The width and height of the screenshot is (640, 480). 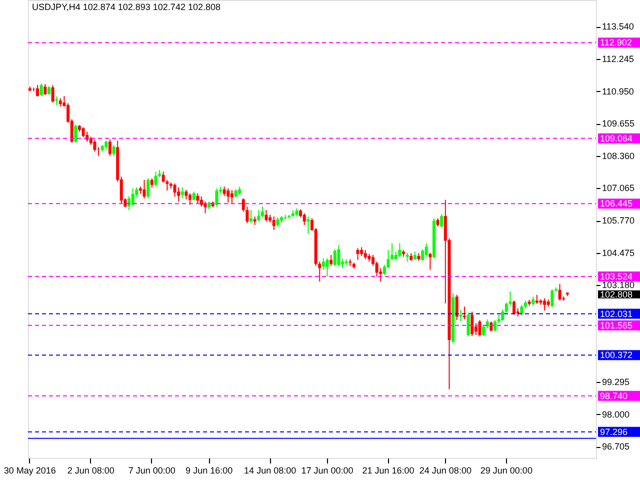 I want to click on y-tick-label: 113.540, so click(x=618, y=27).